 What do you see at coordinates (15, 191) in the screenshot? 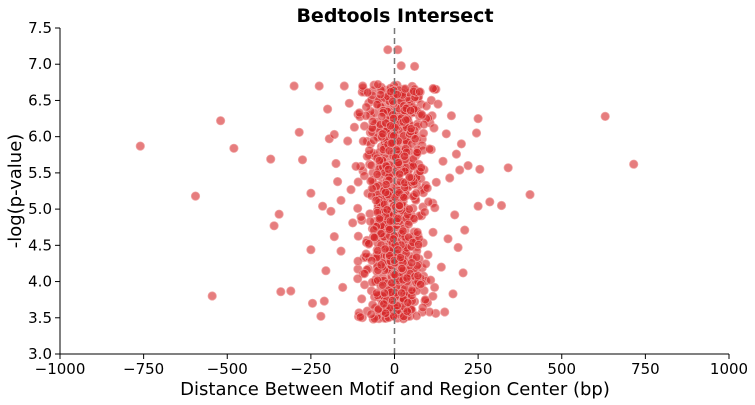
I see `y-axis-label: -log(p-value)` at bounding box center [15, 191].